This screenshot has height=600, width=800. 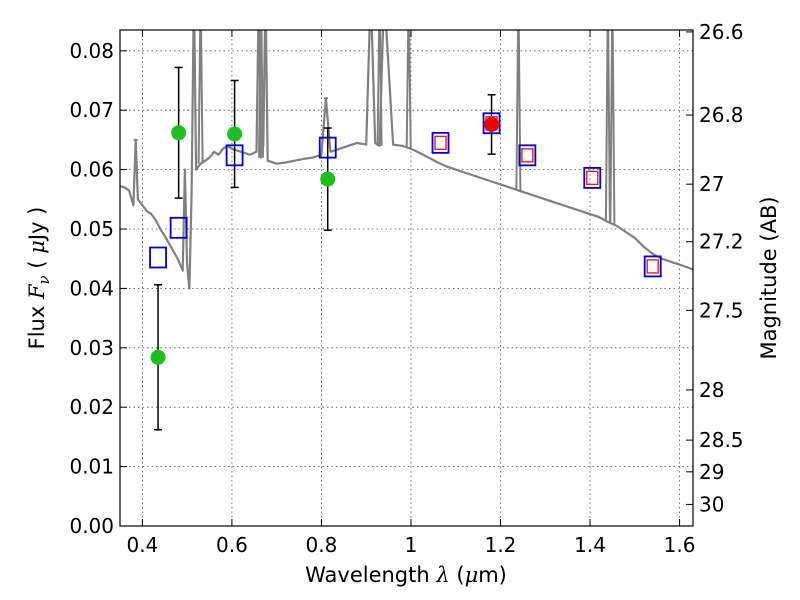 I want to click on y2-tick-label: 29, so click(x=711, y=472).